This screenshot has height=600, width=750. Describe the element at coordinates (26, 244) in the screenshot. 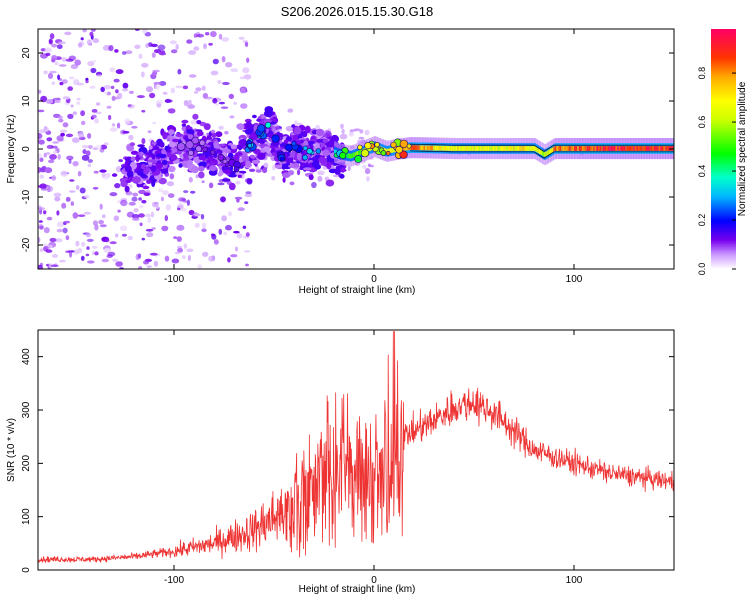

I see `y-tick-label: -20` at that location.